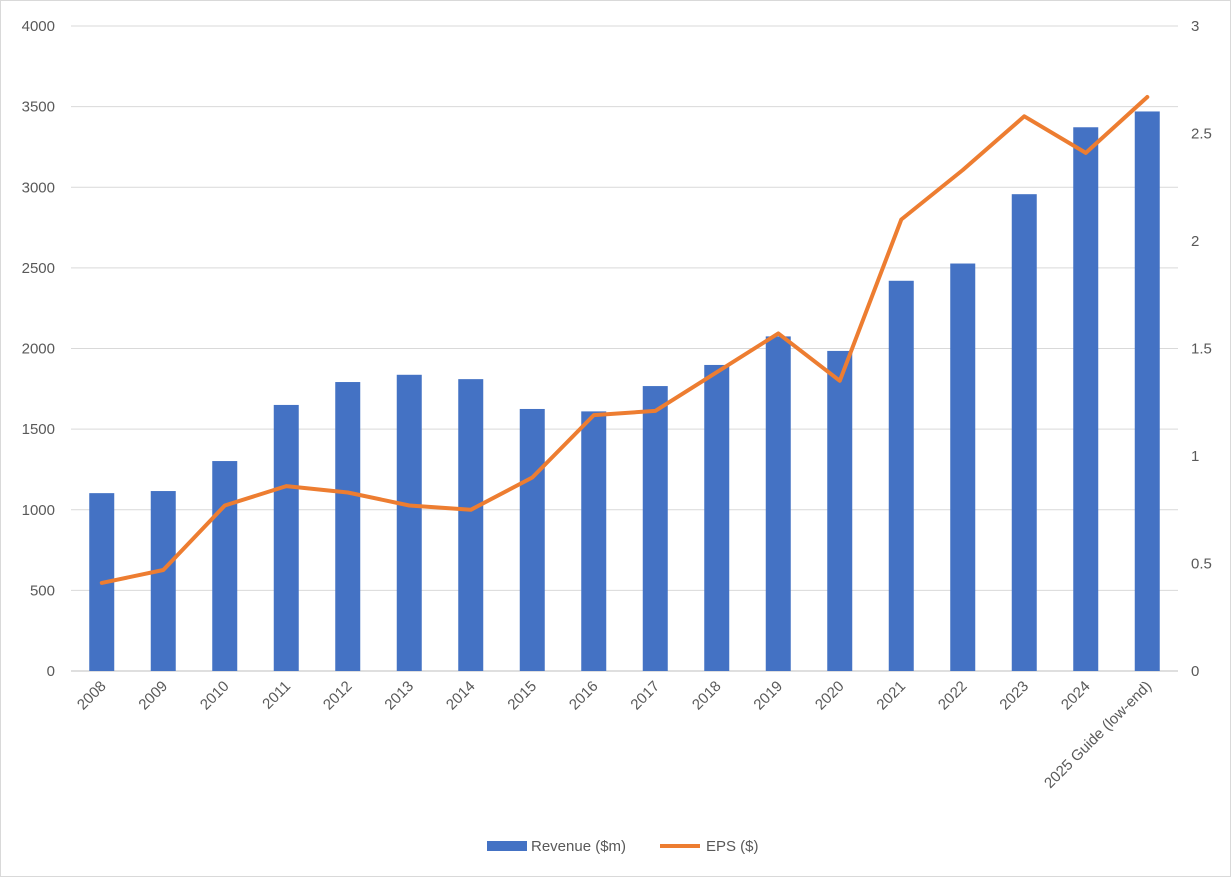 This screenshot has width=1231, height=881. I want to click on left-axis-ticks: 0 500 1000 1500 2000 2500 3000 3500 4000, so click(38, 349).